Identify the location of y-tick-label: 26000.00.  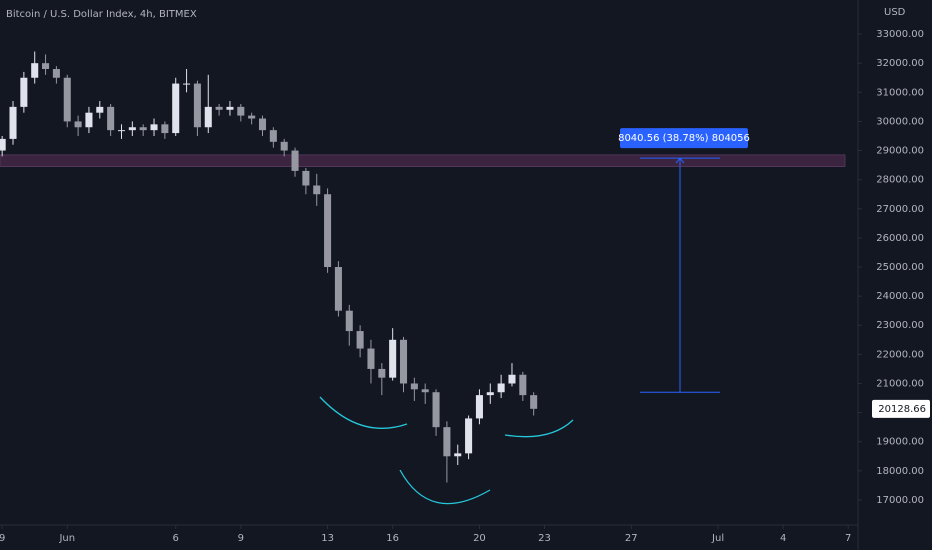
(900, 238).